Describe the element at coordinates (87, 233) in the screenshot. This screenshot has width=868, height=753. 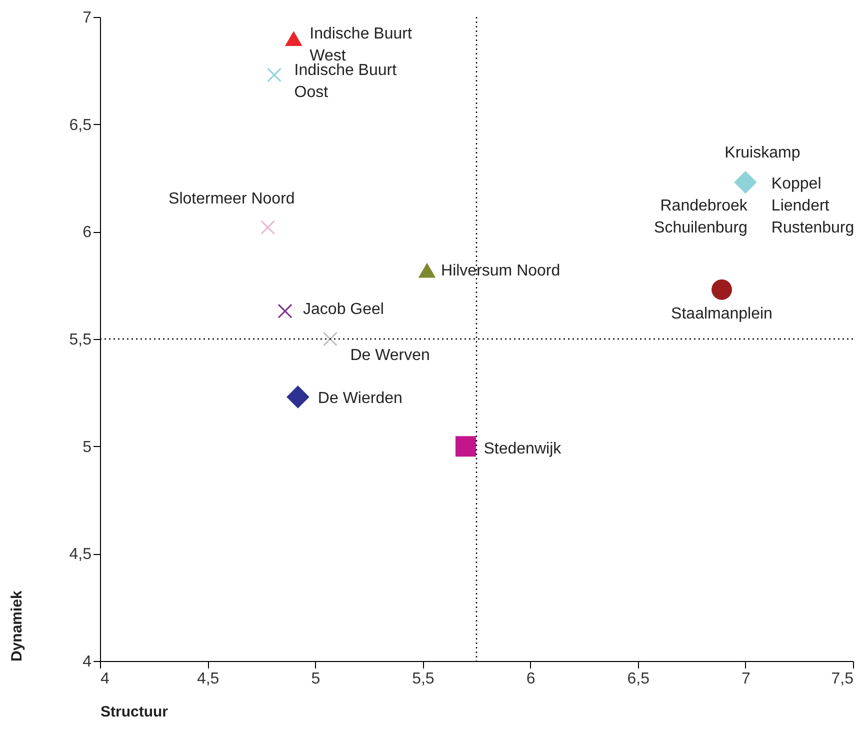
I see `y-tick-label: 6` at that location.